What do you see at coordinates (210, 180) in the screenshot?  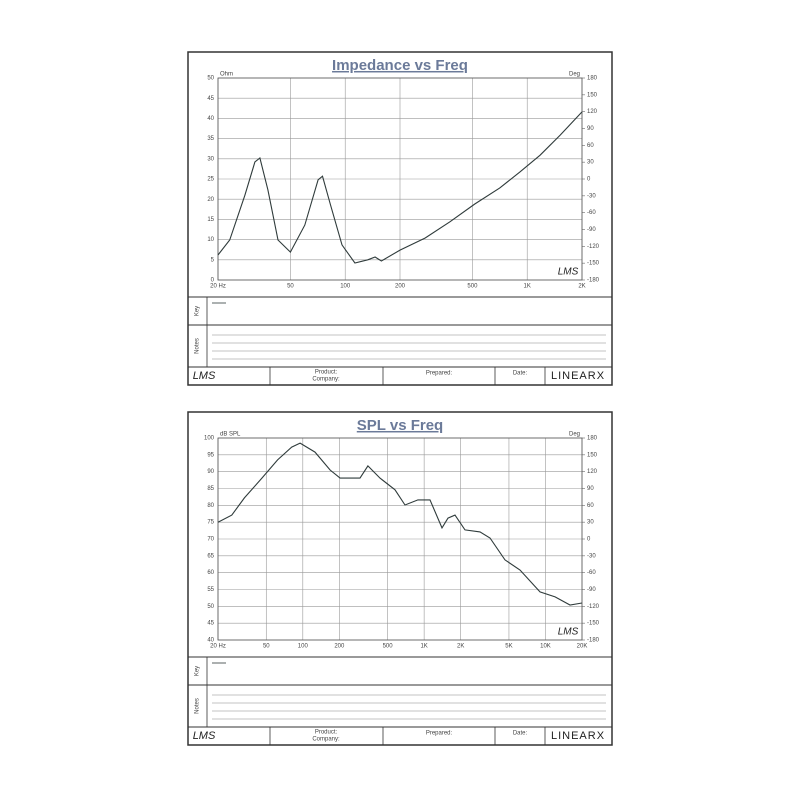 I see `y-tick-label: 25` at bounding box center [210, 180].